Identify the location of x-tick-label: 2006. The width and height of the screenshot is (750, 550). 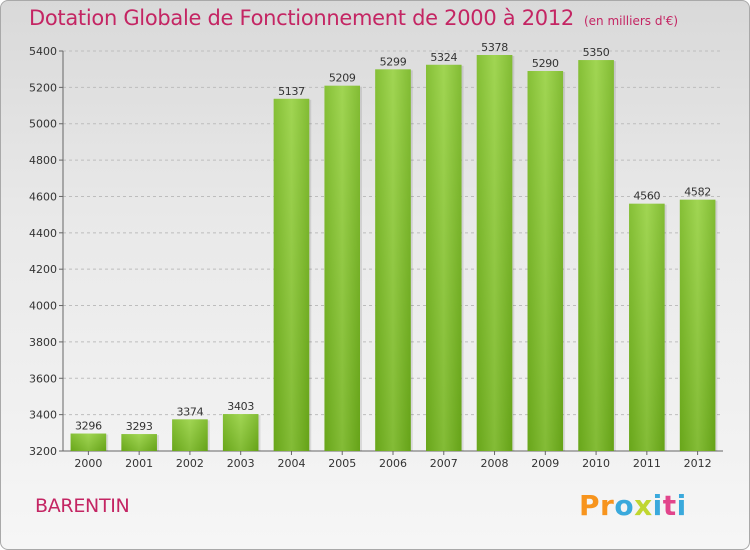
(393, 463).